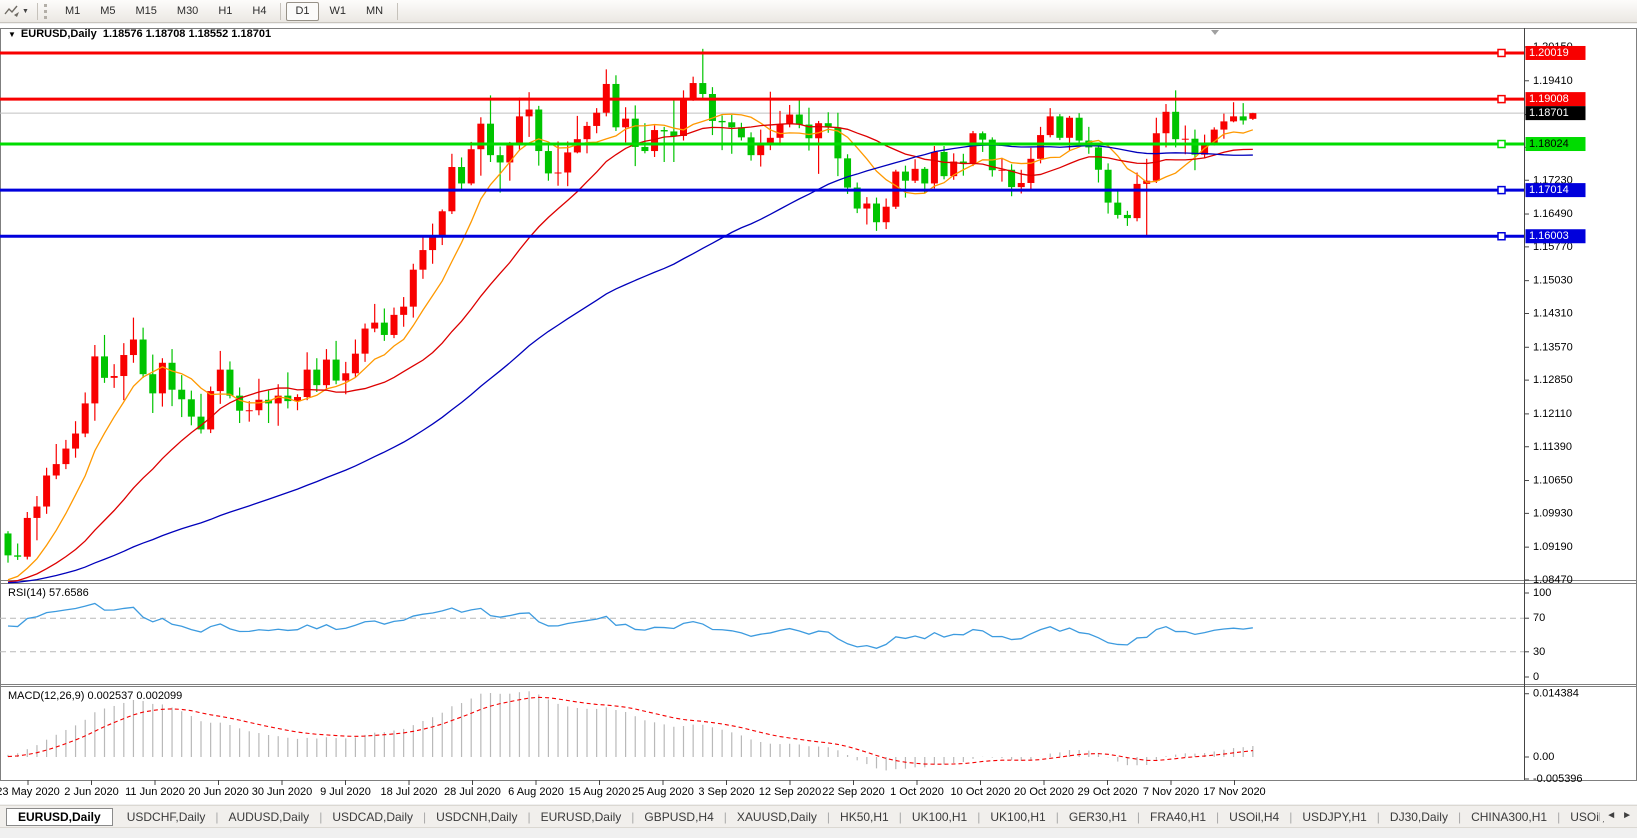  Describe the element at coordinates (477, 816) in the screenshot. I see `tab-usdcnh-daily: USDCNH,Daily` at that location.